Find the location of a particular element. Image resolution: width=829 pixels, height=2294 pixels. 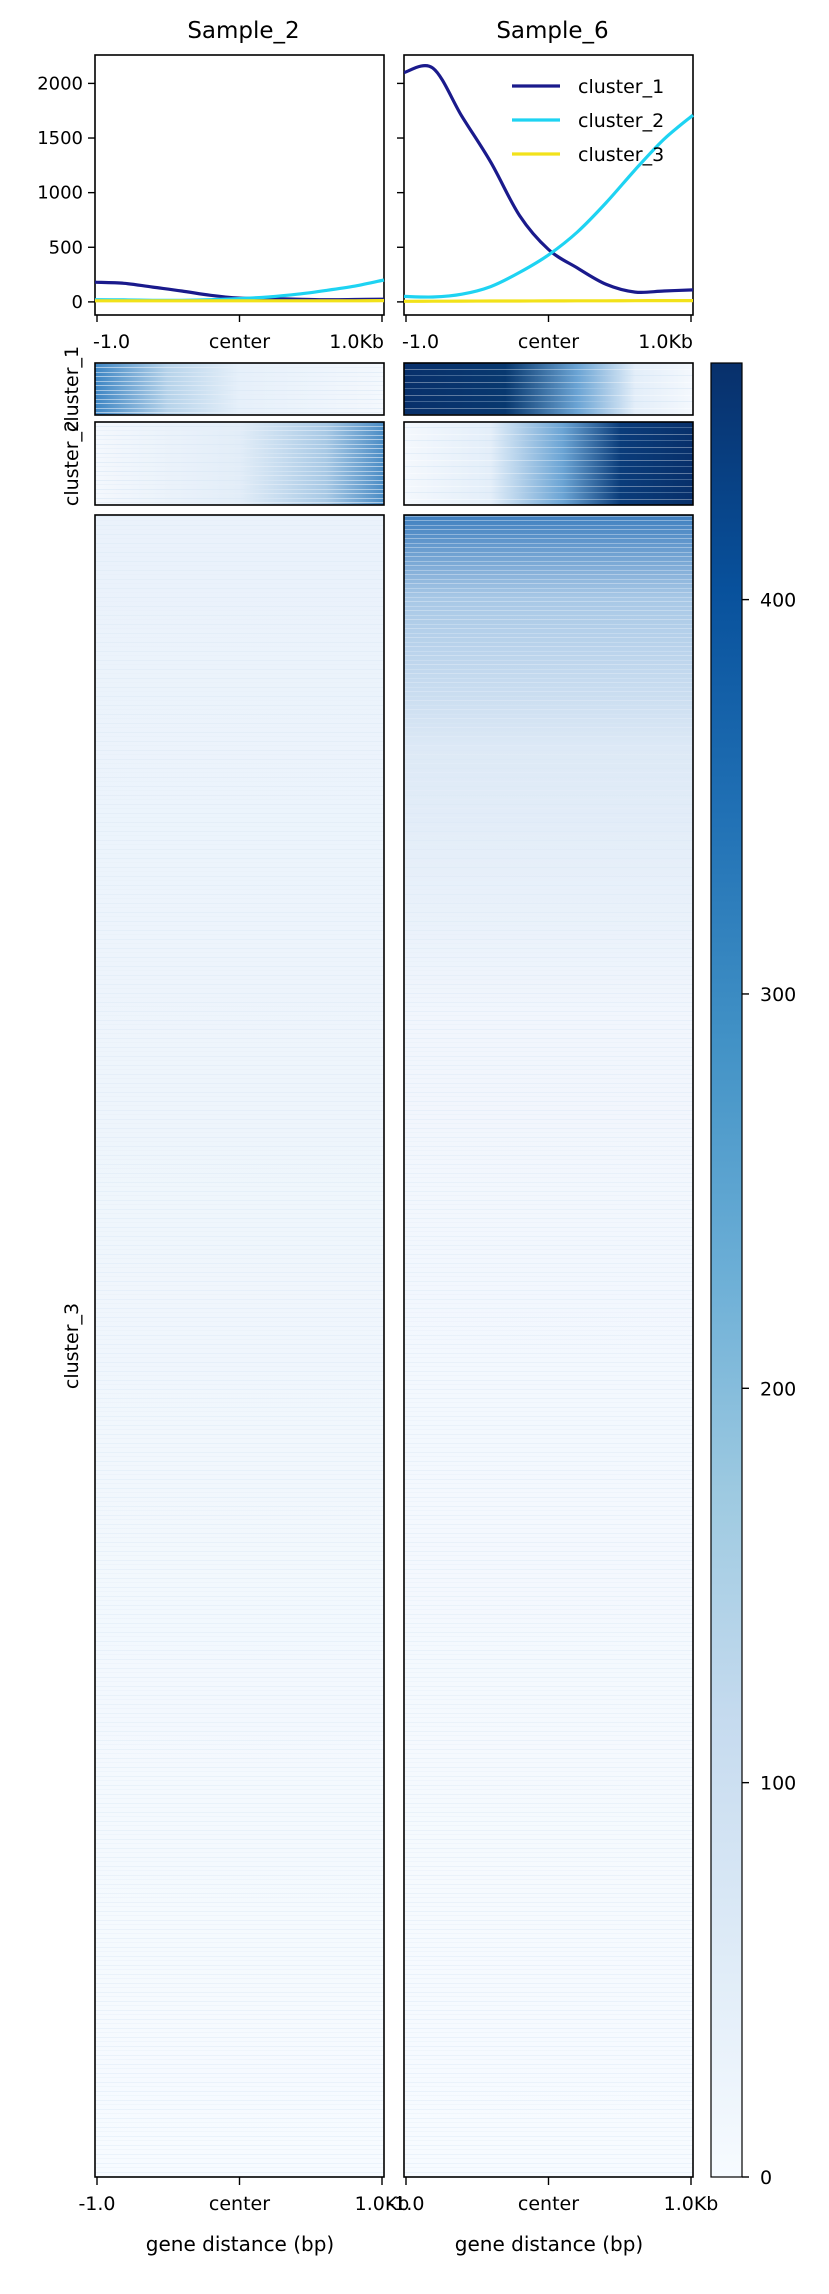

heatmap-s2-cluster-1-frame is located at coordinates (239, 389).